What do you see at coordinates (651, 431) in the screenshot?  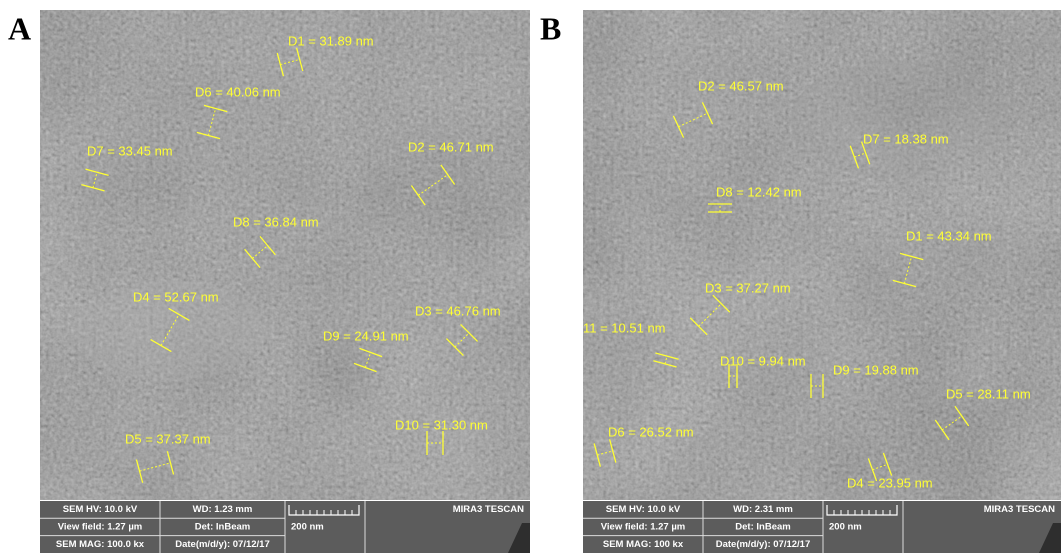 I see `measurement-label: D6 = 26.52 nm` at bounding box center [651, 431].